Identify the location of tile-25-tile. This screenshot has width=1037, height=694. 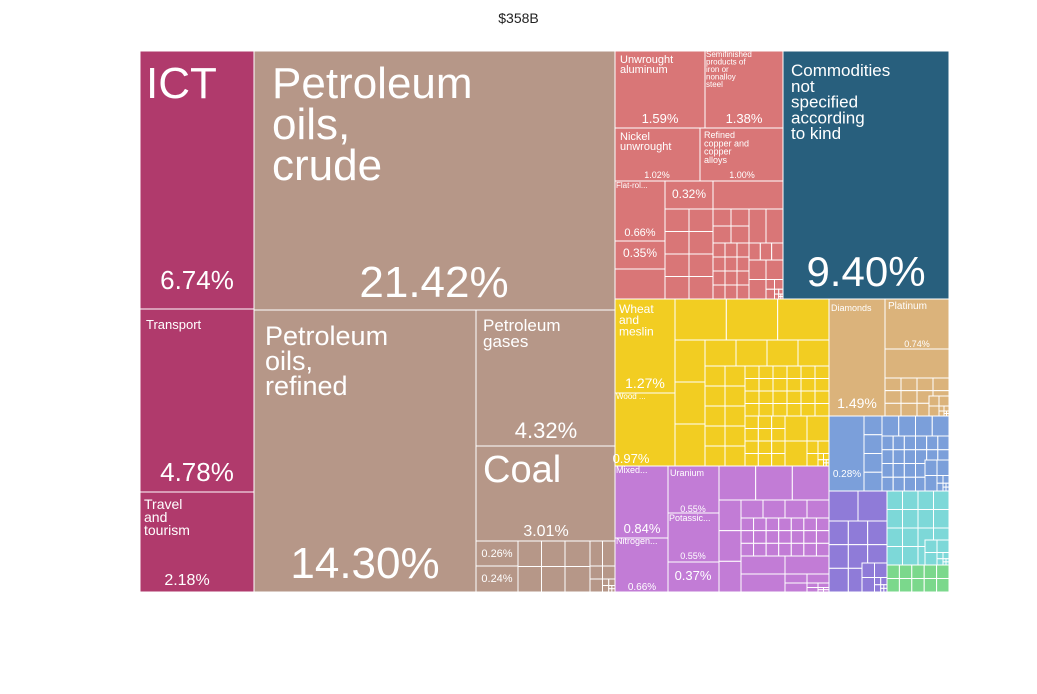
(693, 577).